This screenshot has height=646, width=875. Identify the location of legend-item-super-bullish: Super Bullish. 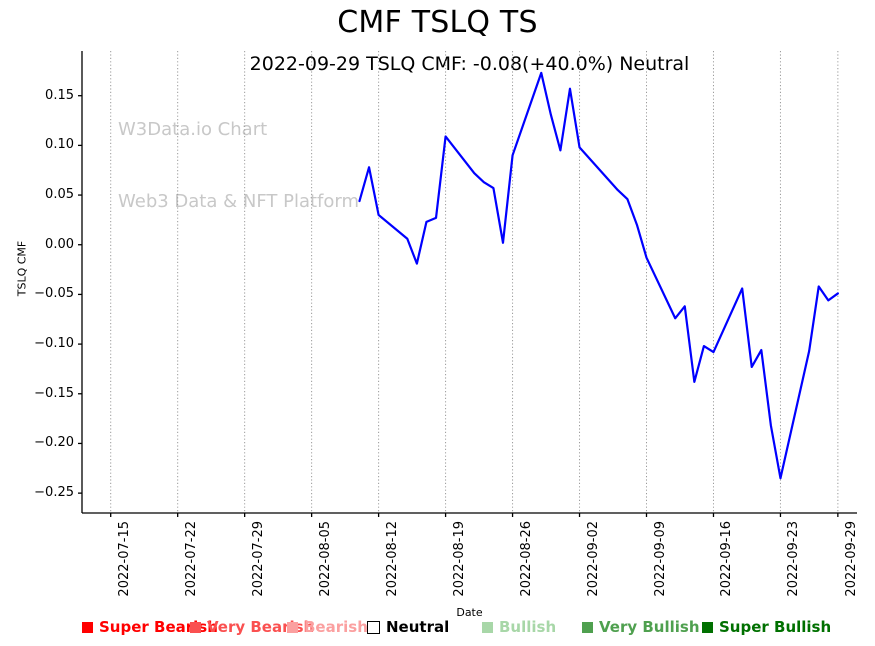
(766, 627).